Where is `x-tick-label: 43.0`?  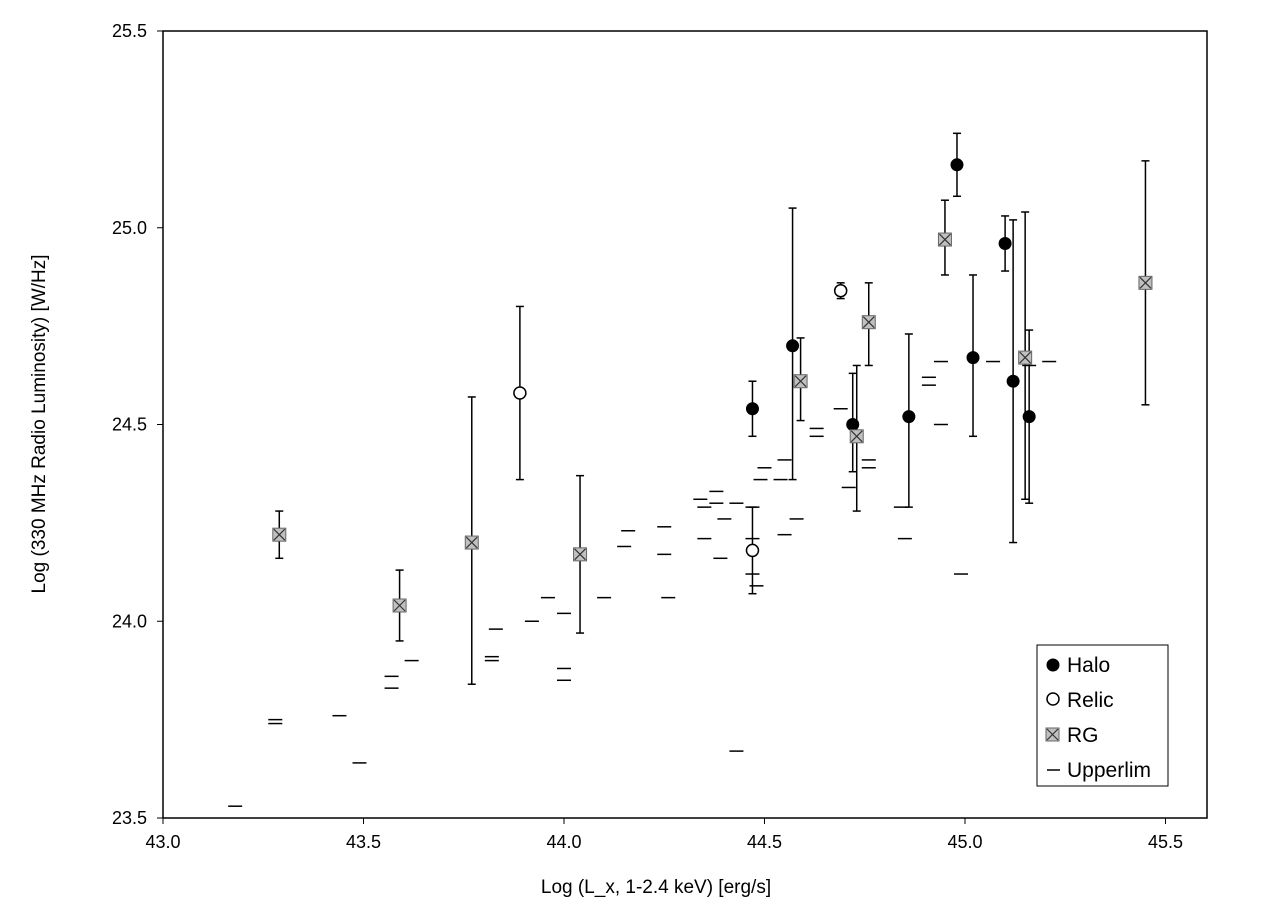 x-tick-label: 43.0 is located at coordinates (162, 842).